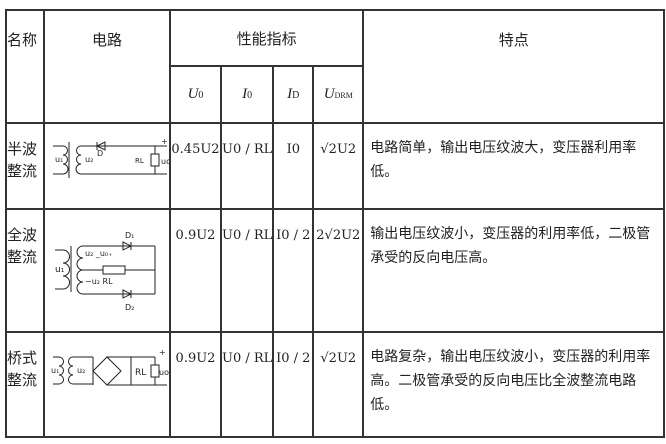  I want to click on header-u0-label: U0, so click(195, 94).